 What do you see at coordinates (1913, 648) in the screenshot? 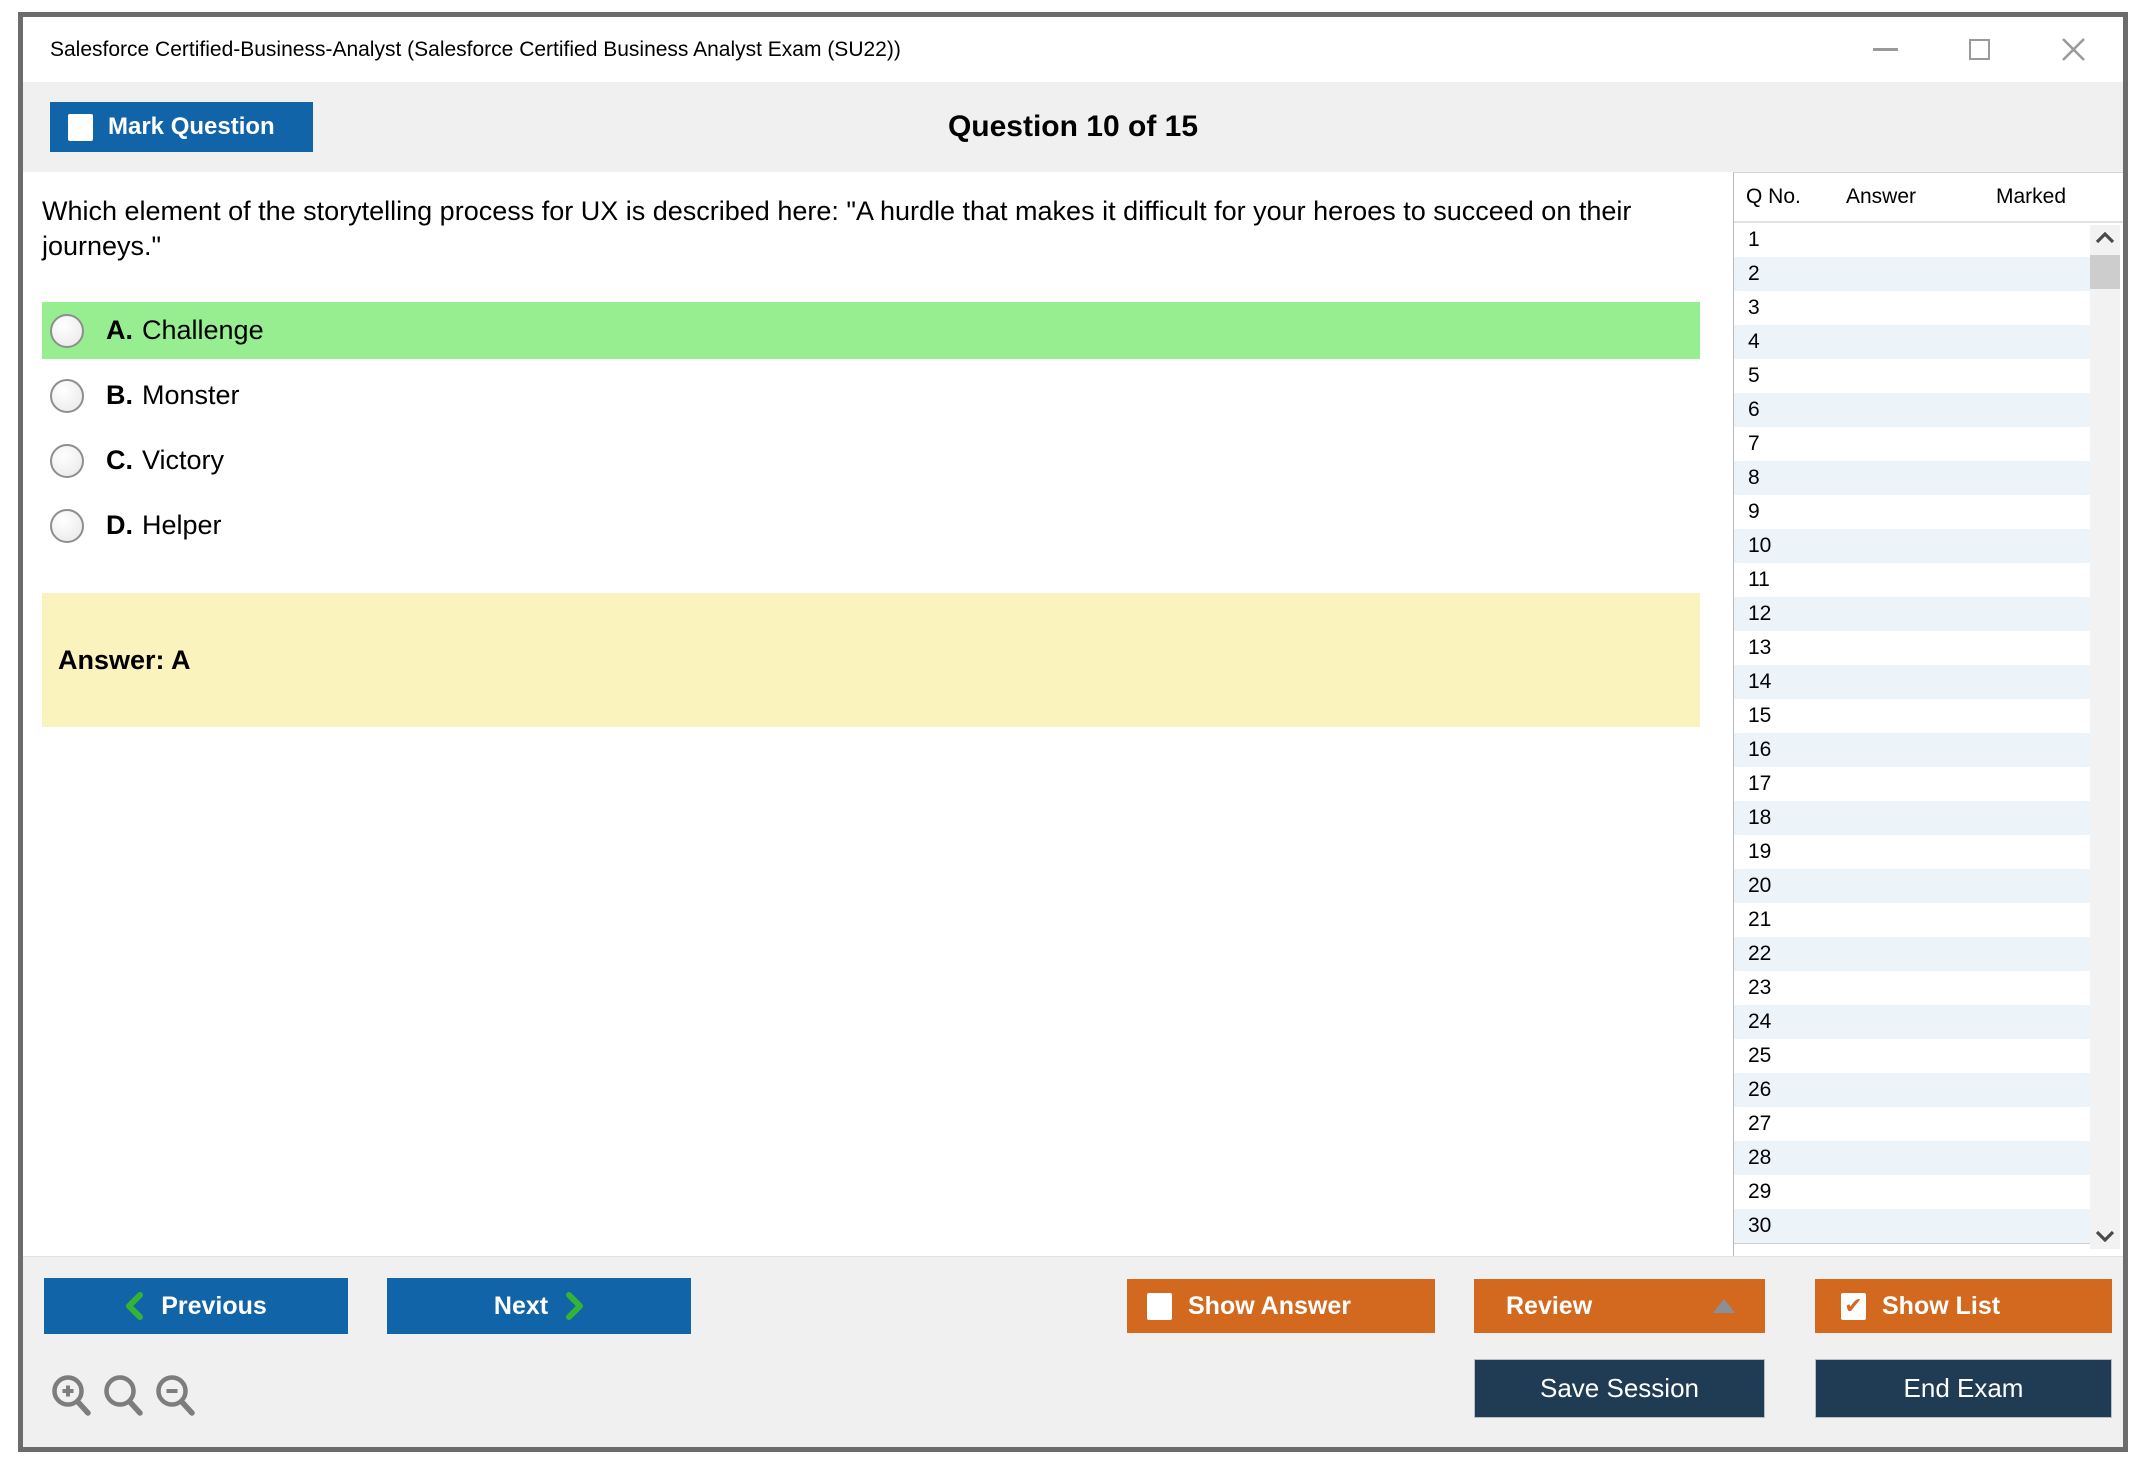
I see `question-list-row: 13` at bounding box center [1913, 648].